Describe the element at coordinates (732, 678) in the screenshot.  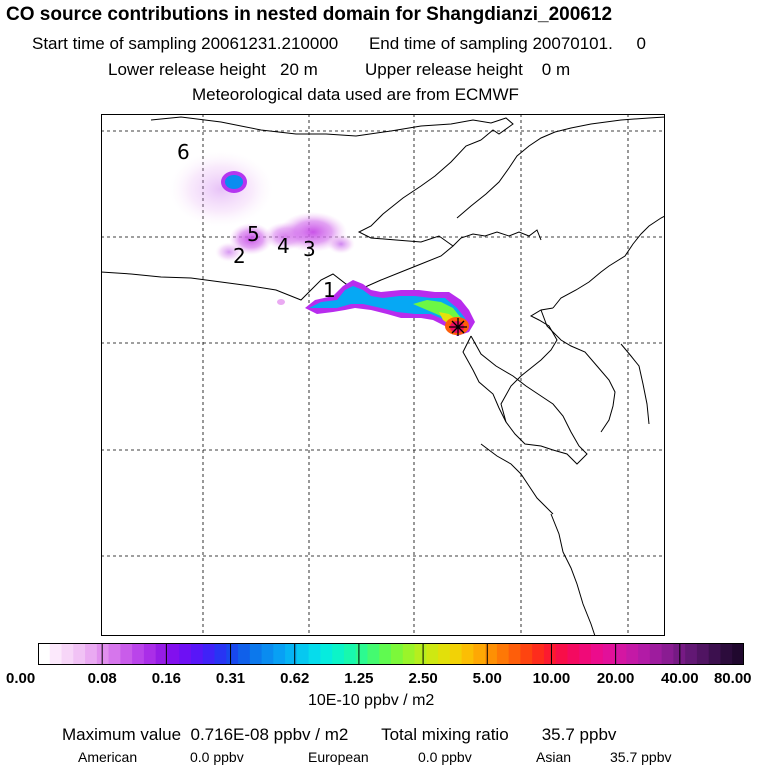
I see `colorbar-tick-label: 80.00` at that location.